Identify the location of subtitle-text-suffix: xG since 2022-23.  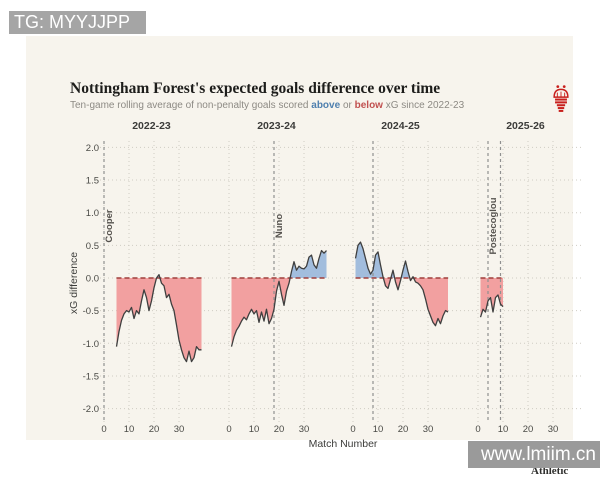
(423, 105).